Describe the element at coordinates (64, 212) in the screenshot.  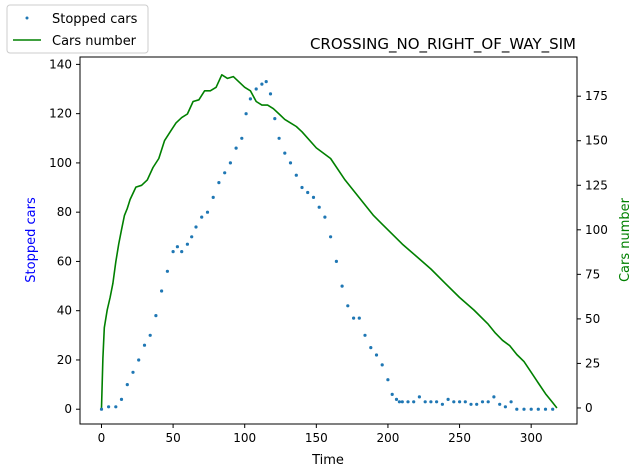
I see `y-left-tick-label: 80` at that location.